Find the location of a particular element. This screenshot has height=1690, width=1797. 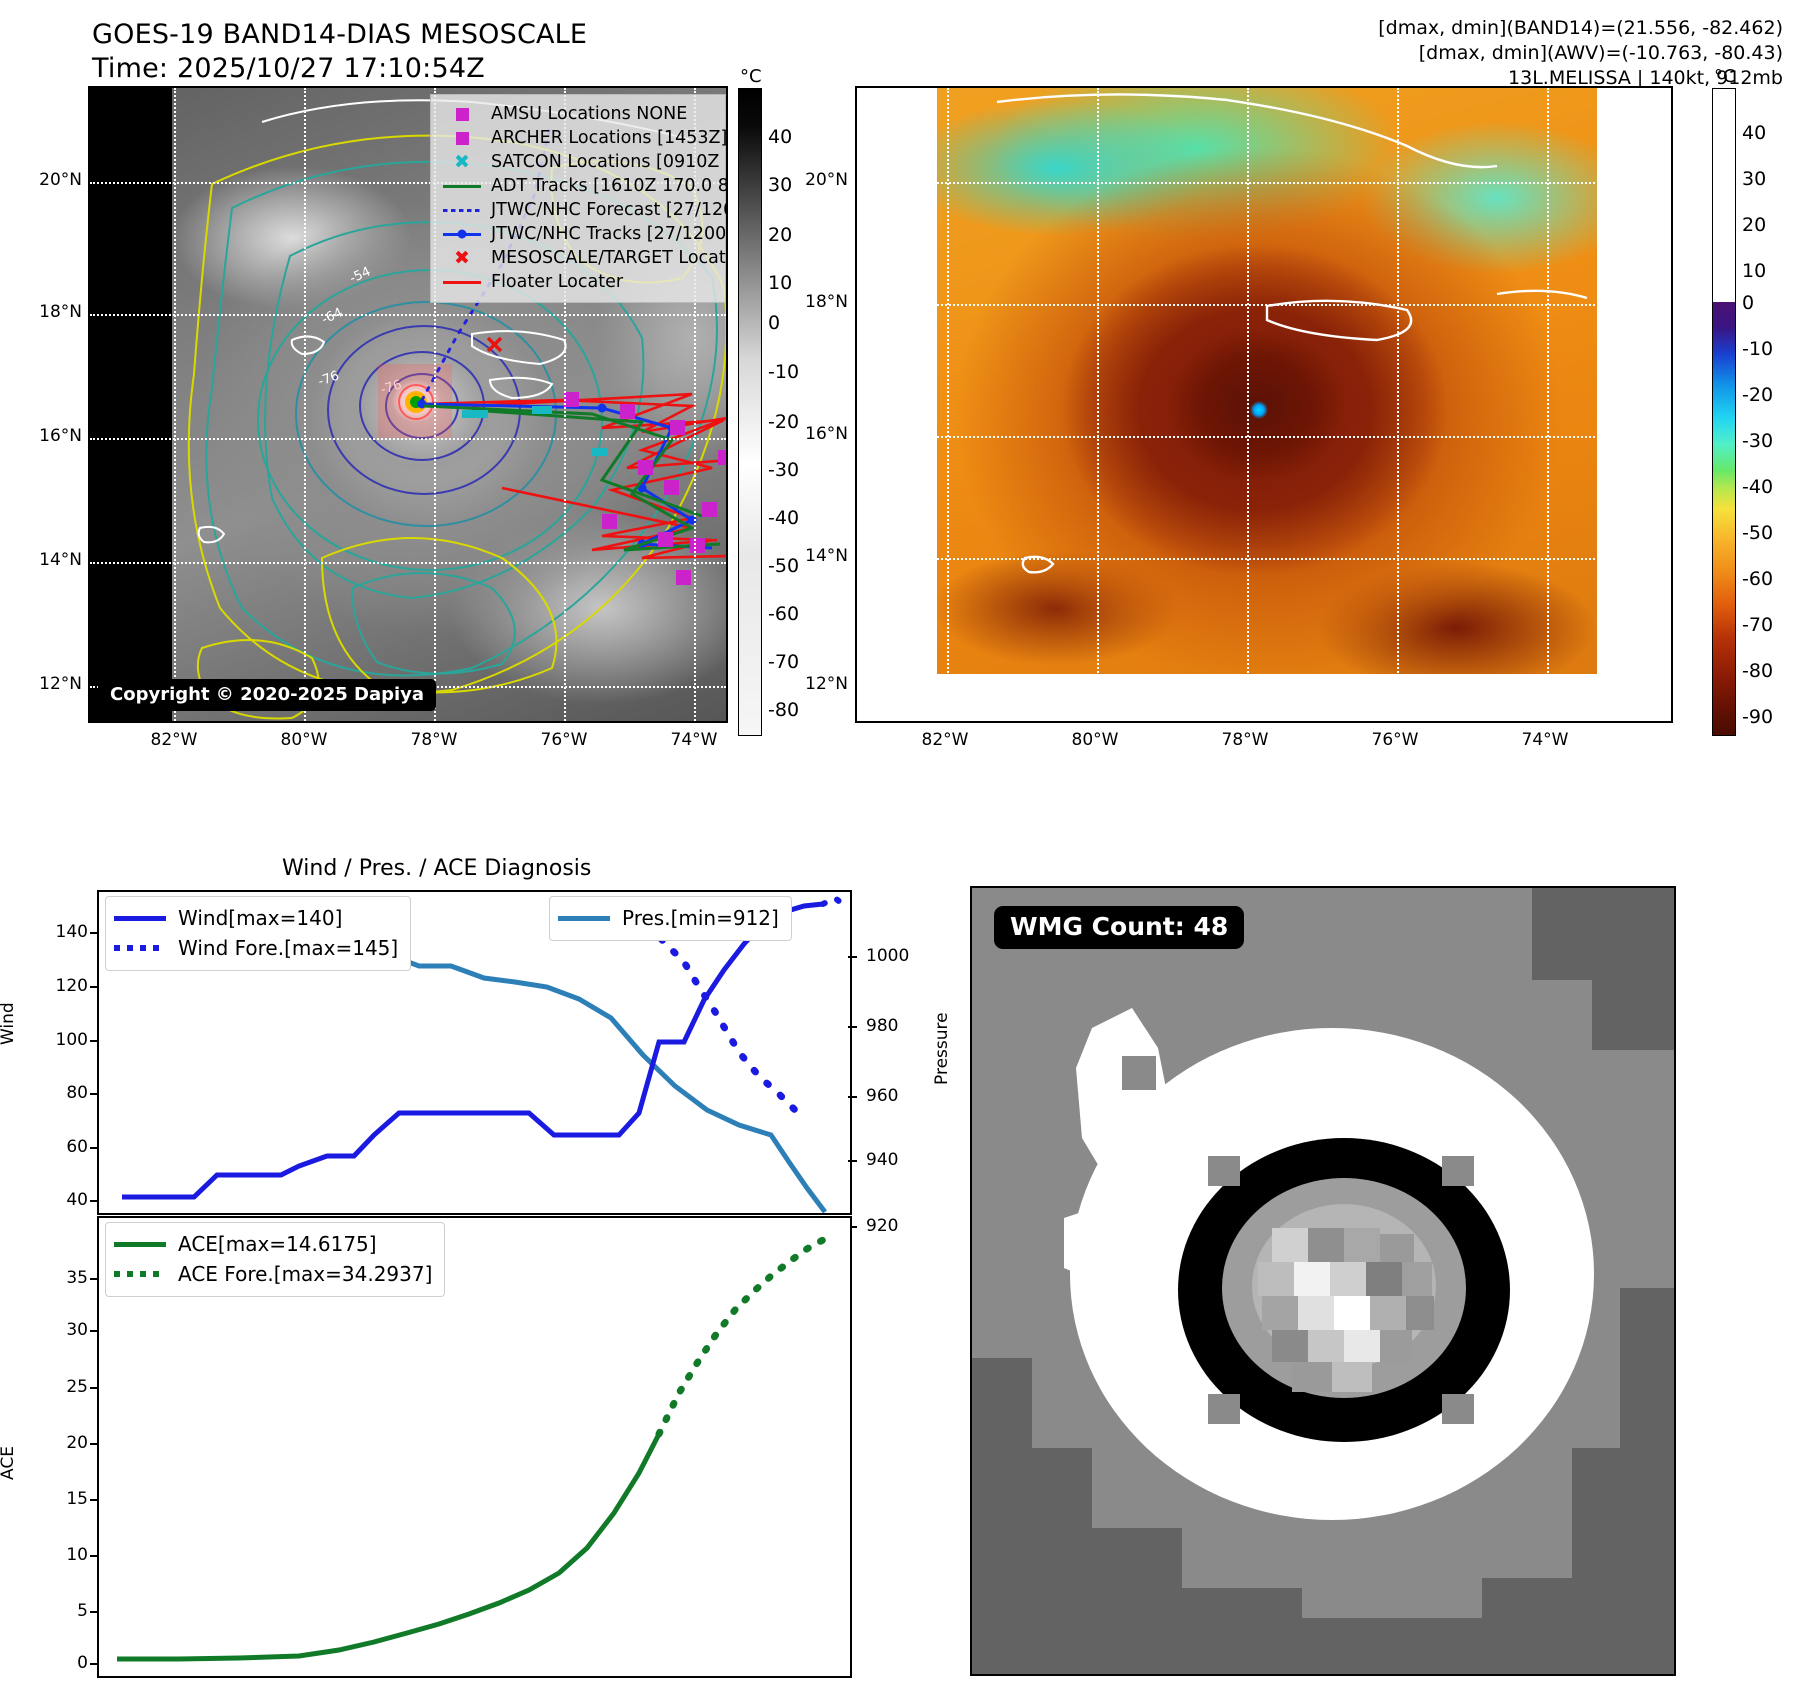

legend-label: Wind Fore.[max=145] is located at coordinates (288, 948).